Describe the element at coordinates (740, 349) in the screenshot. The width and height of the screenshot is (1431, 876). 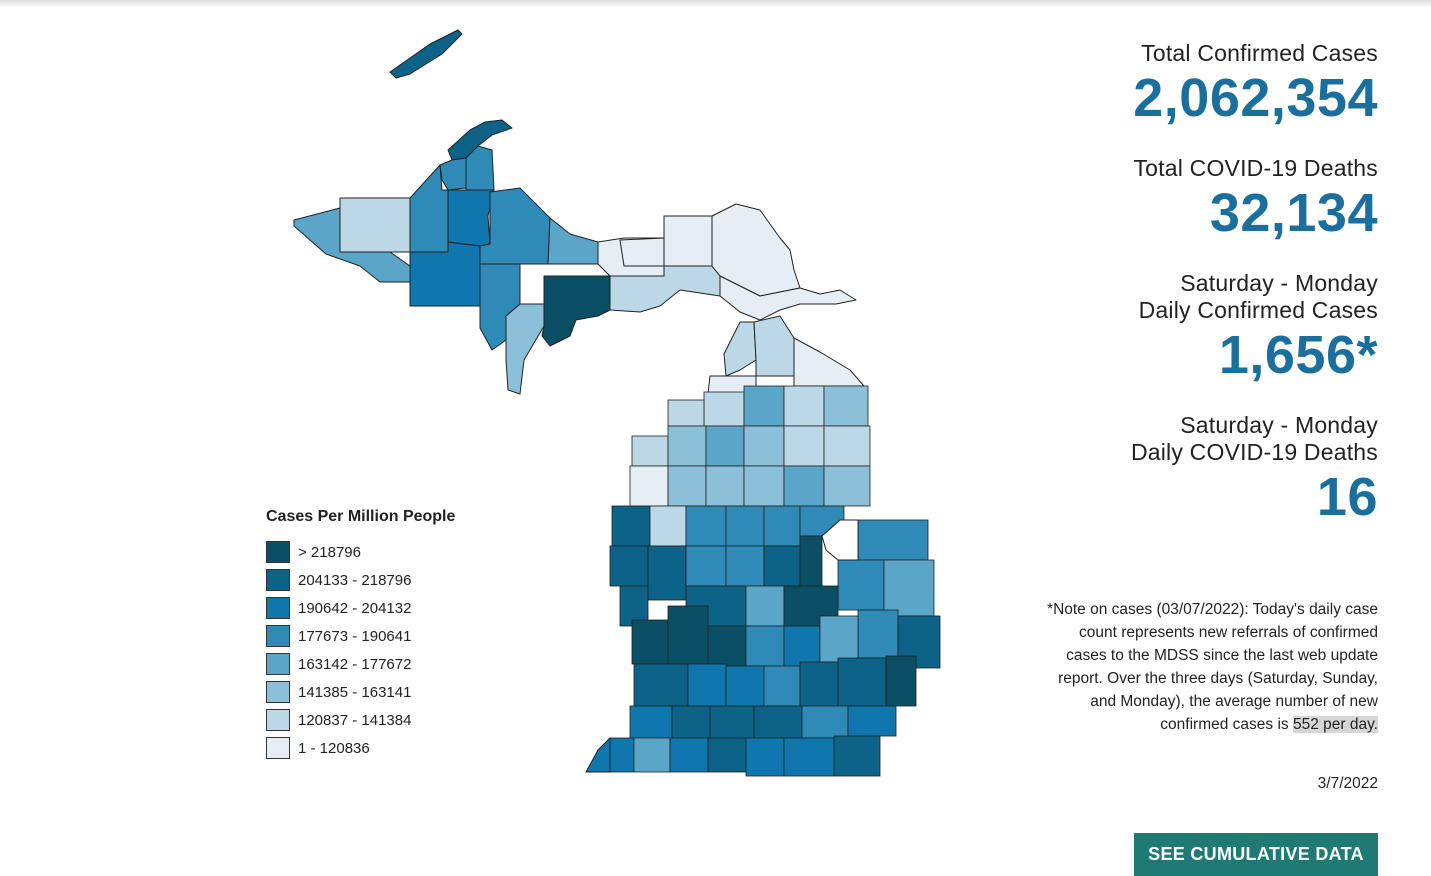
I see `county-emmet` at that location.